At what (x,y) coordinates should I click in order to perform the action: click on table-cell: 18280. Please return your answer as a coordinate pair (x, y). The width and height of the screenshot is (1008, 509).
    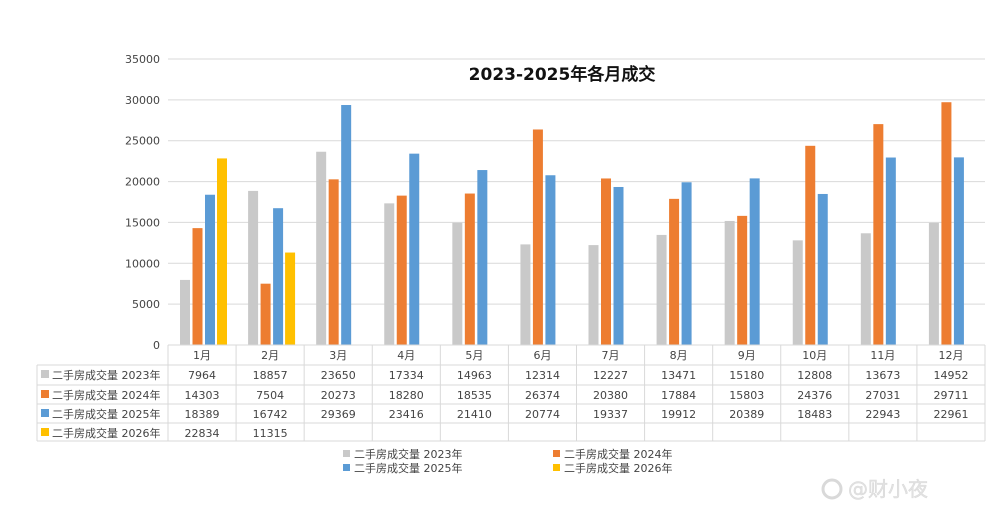
    Looking at the image, I should click on (406, 395).